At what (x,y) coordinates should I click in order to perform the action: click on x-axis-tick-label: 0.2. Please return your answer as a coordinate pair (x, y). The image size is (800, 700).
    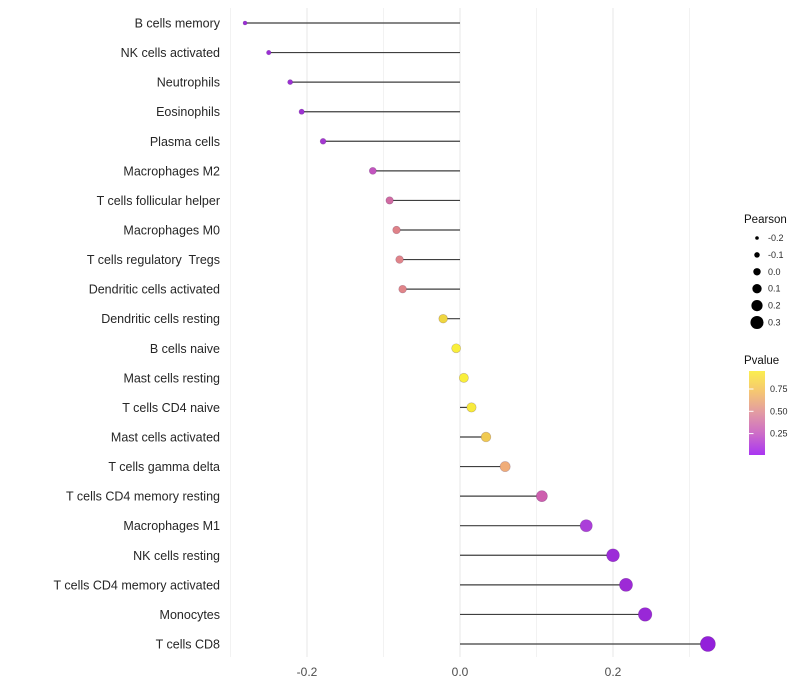
    Looking at the image, I should click on (613, 672).